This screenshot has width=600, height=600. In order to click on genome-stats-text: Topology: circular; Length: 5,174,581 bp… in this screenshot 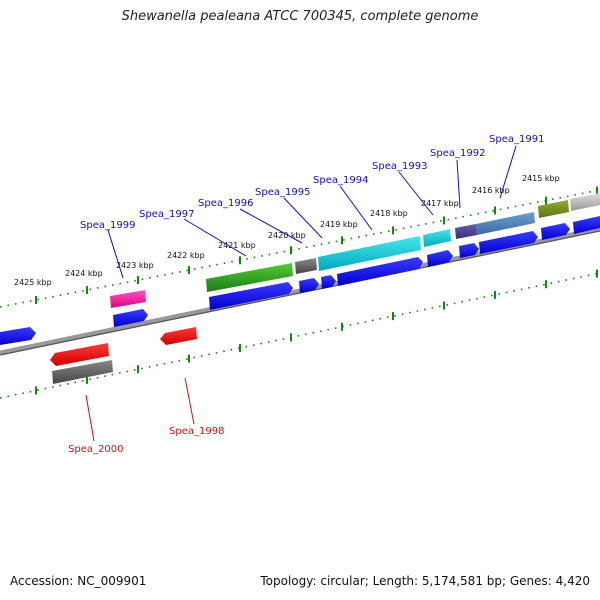, I will do `click(425, 581)`.